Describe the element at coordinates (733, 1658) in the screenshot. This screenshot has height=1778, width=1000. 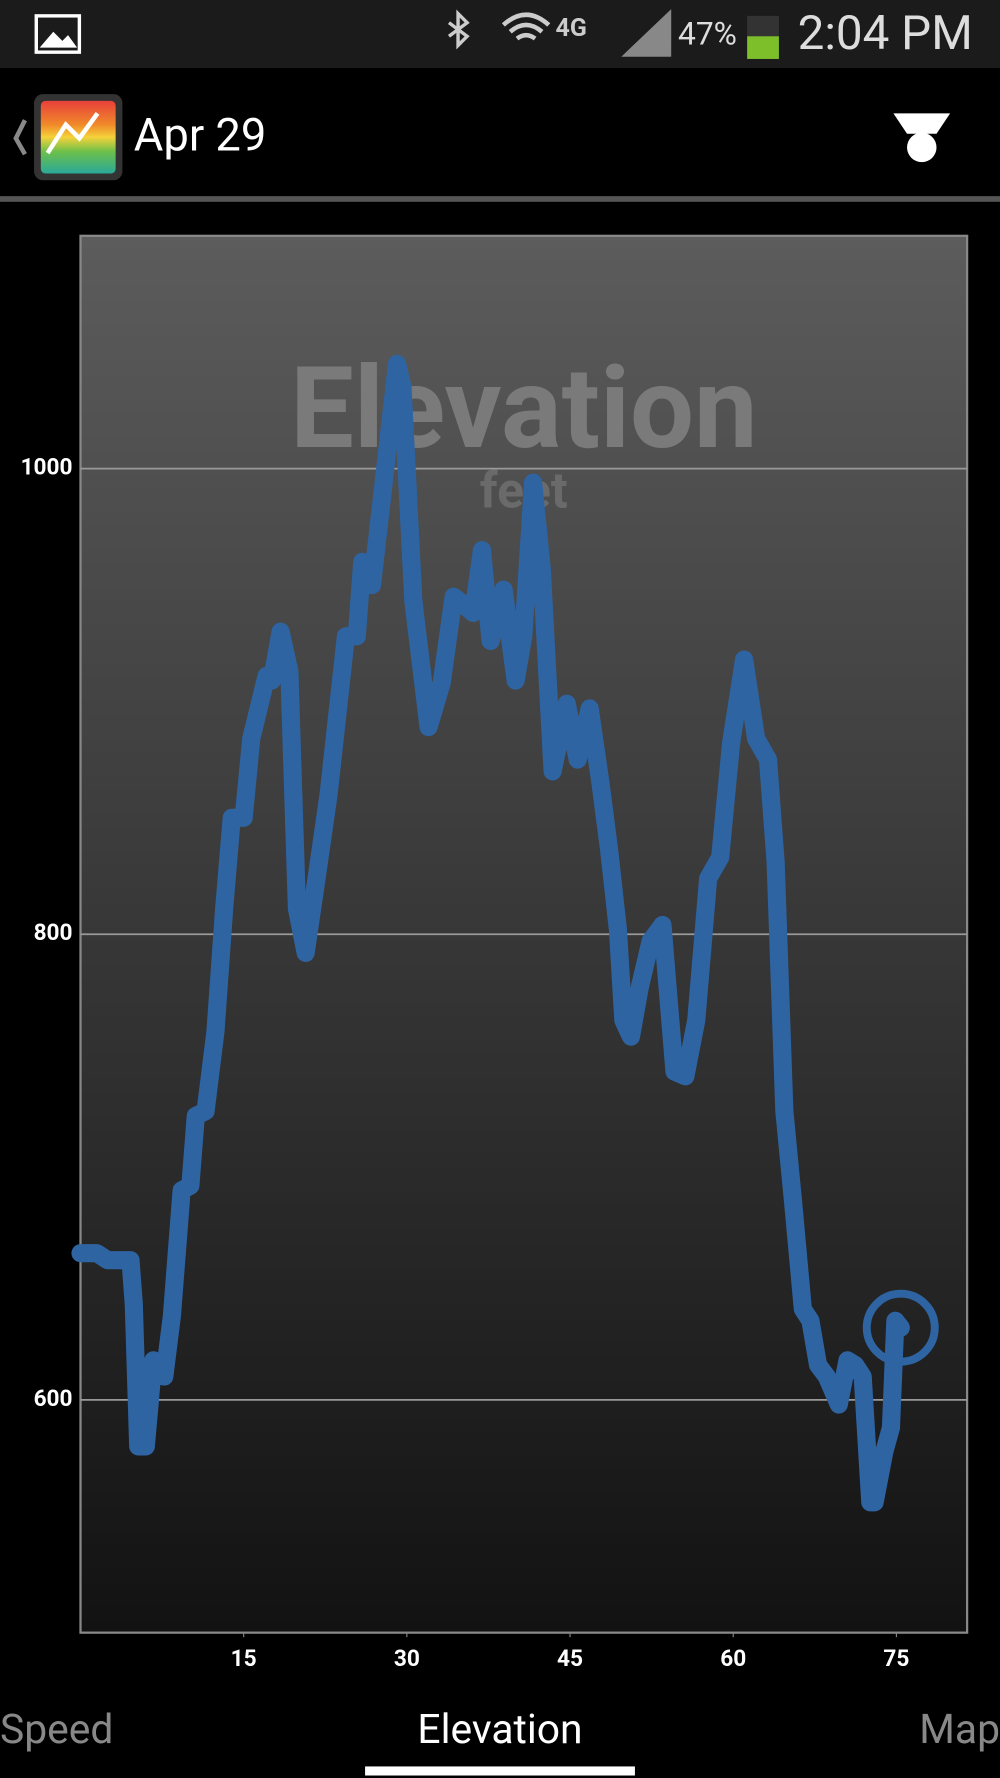
I see `x-tick-label: 60` at that location.